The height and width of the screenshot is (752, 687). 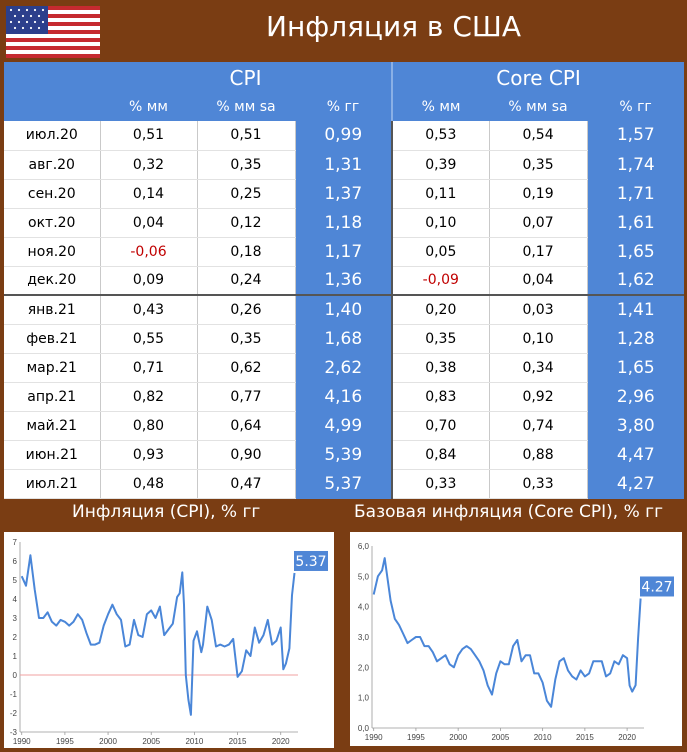 I want to click on y-tick-label: -2, so click(x=14, y=713).